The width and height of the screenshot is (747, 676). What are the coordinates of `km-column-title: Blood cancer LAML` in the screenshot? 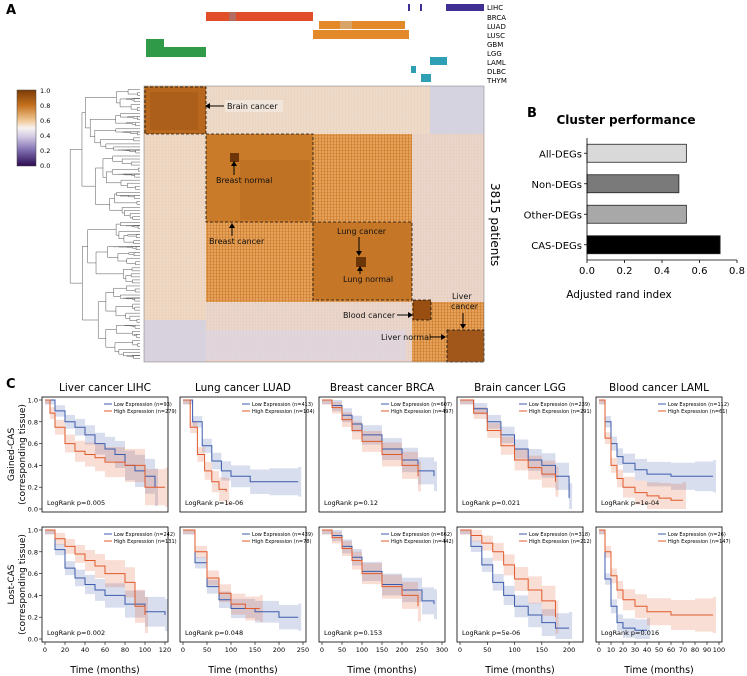 It's located at (659, 388).